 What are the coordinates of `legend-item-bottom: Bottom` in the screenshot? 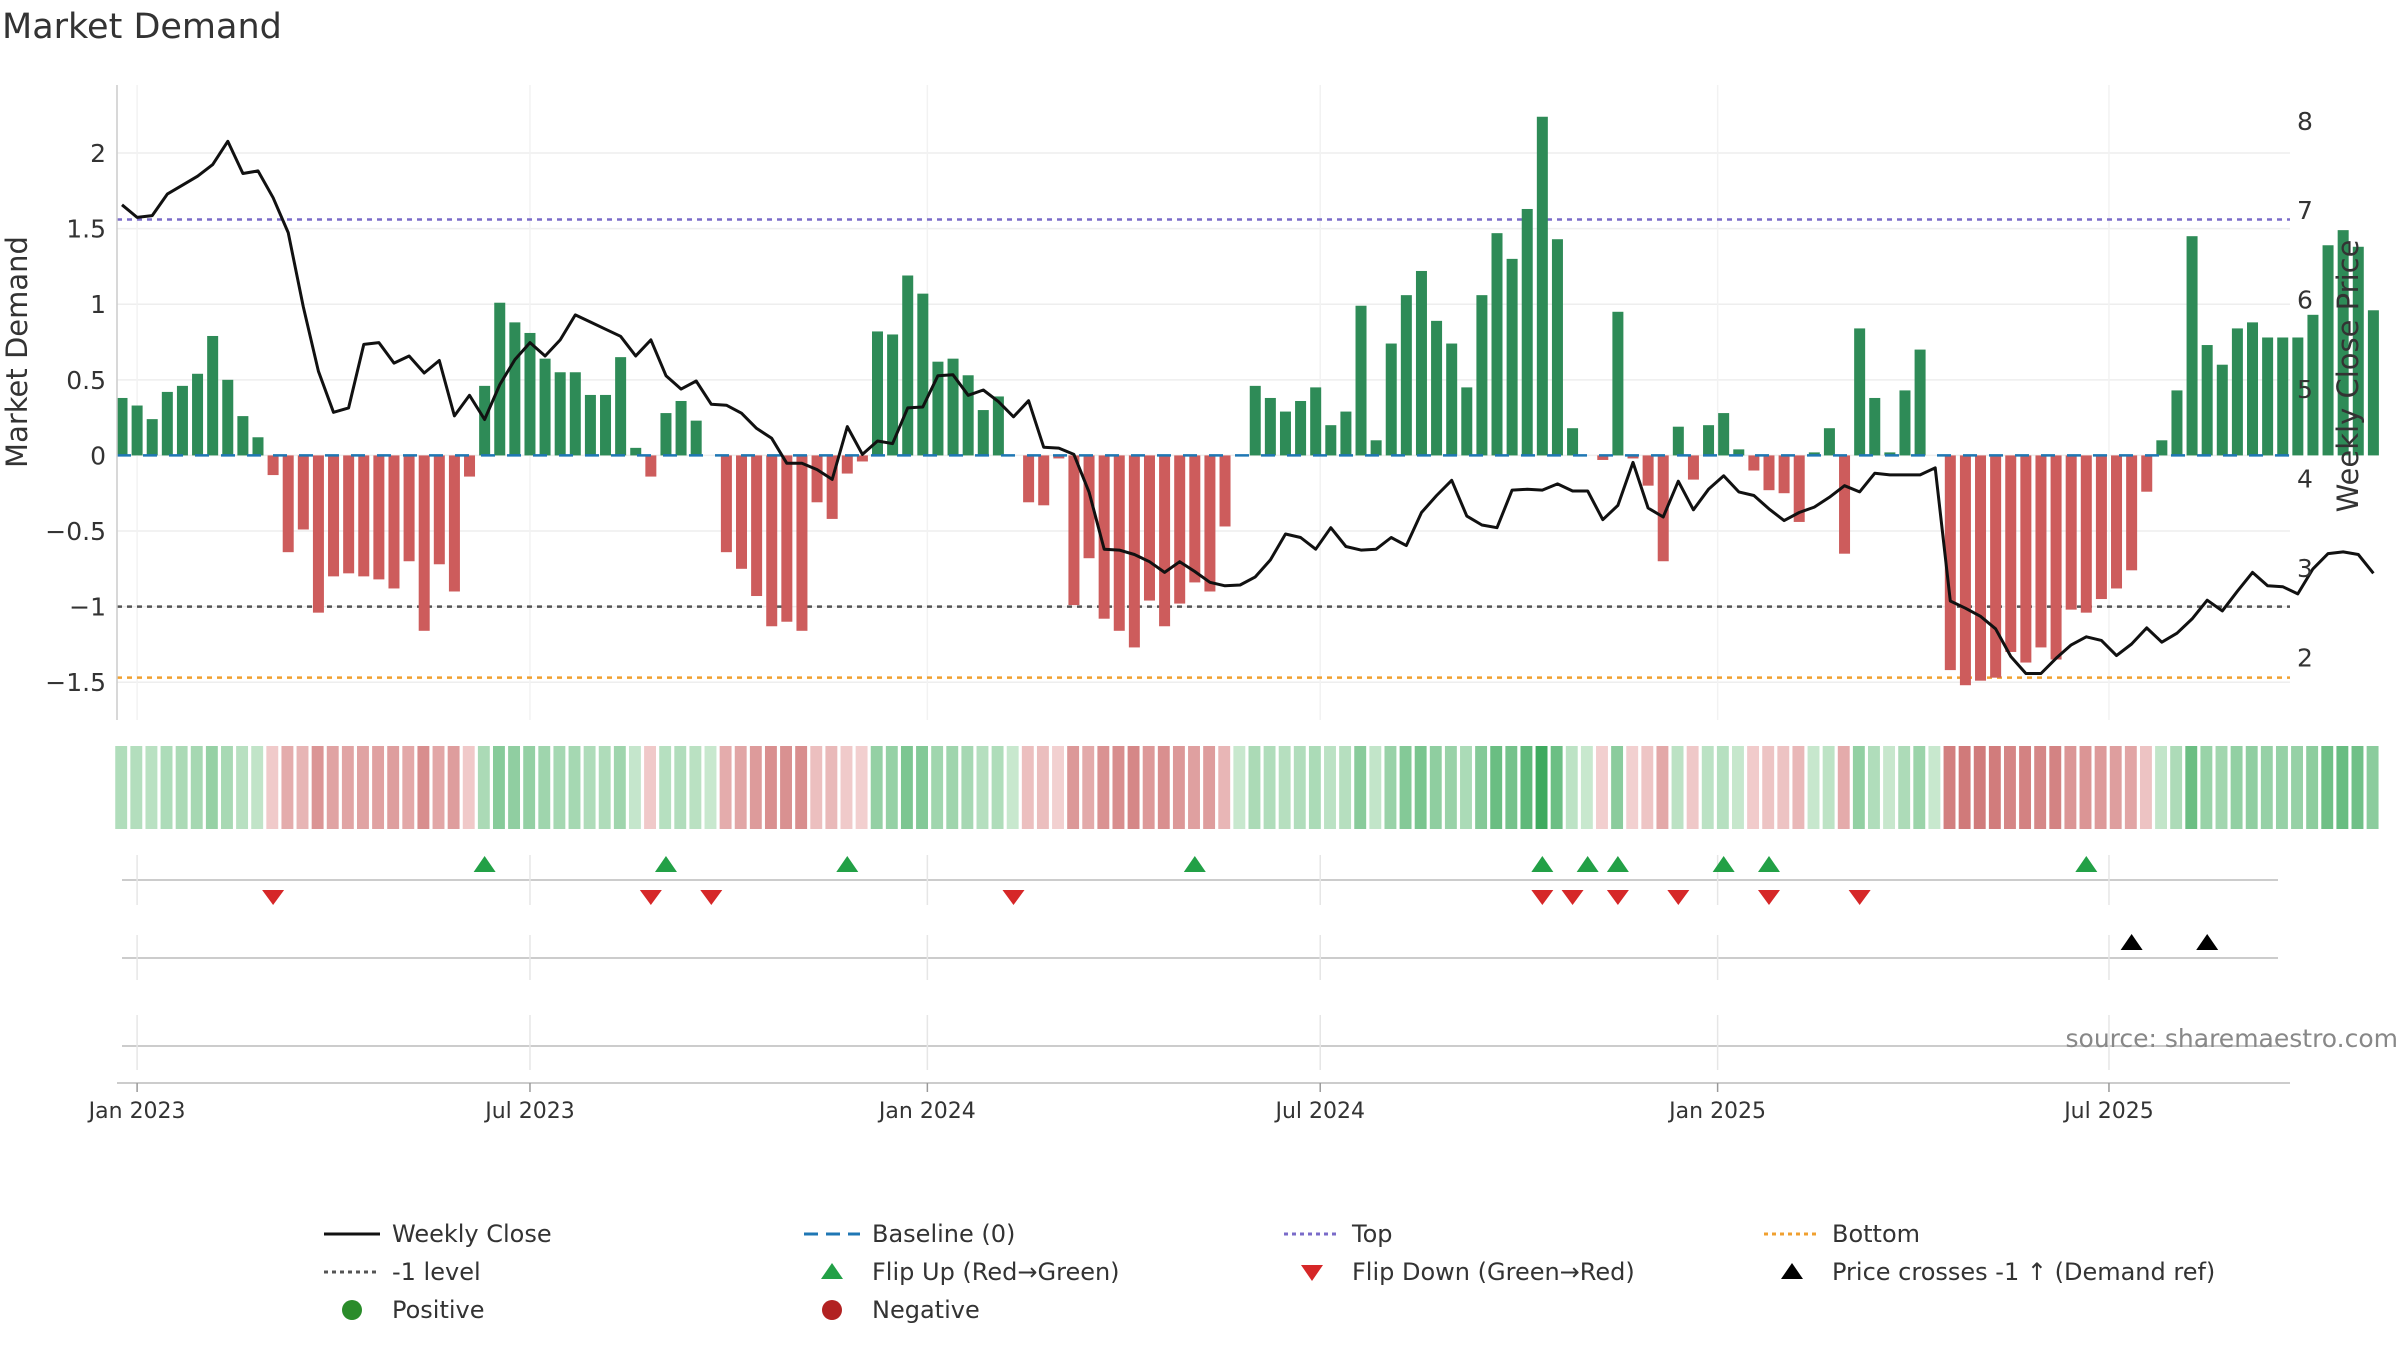 It's located at (1841, 1234).